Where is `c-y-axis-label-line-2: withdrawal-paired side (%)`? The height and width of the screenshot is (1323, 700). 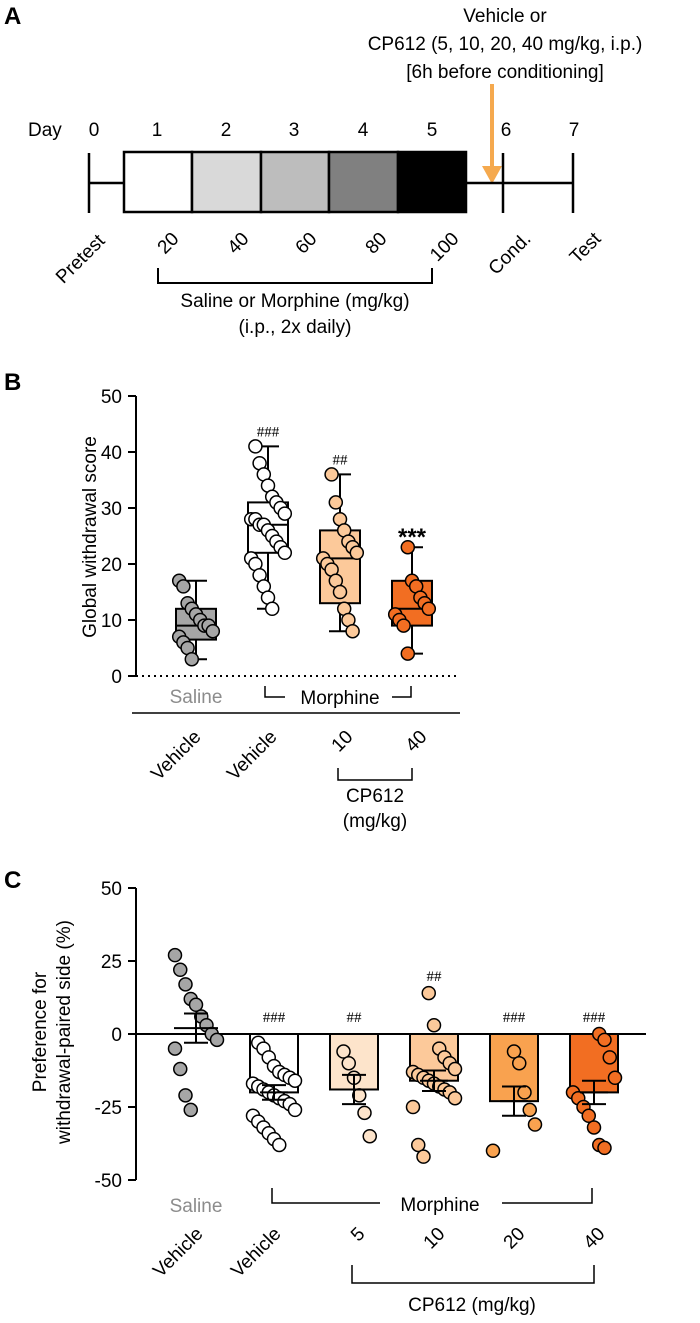 c-y-axis-label-line-2: withdrawal-paired side (%) is located at coordinates (64, 1032).